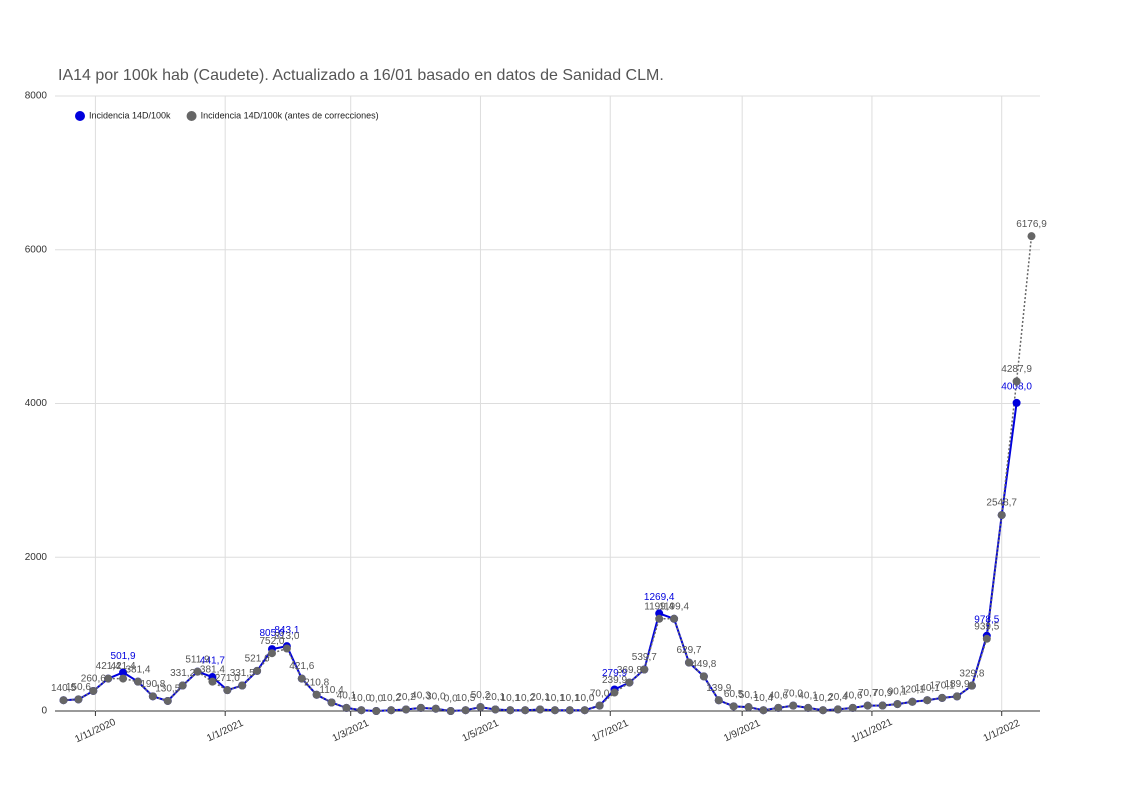  Describe the element at coordinates (257, 659) in the screenshot. I see `data-label: 521,6` at that location.